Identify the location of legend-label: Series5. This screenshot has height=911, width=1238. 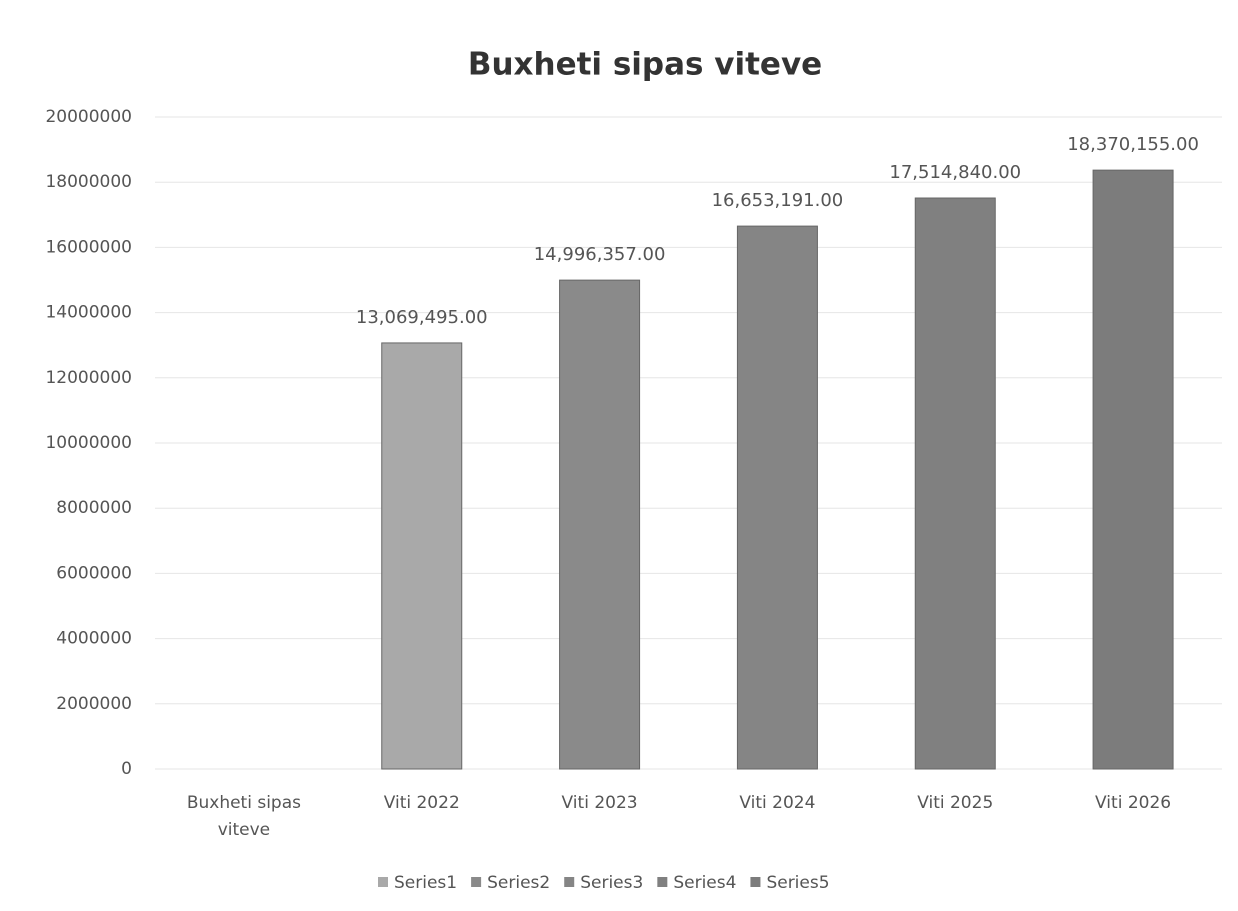
(797, 883).